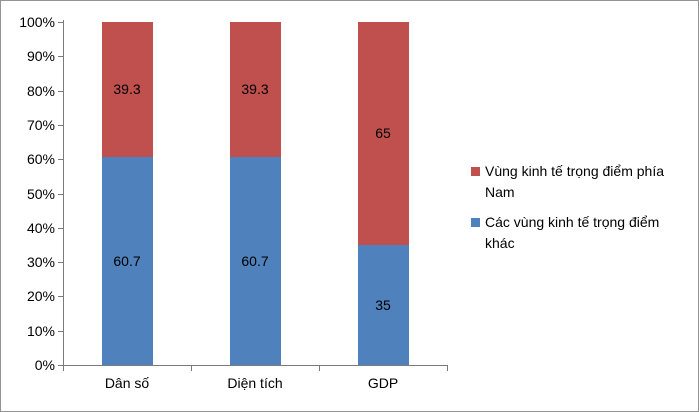 This screenshot has width=699, height=412. Describe the element at coordinates (40, 56) in the screenshot. I see `y-axis-tick-label: 90%` at that location.